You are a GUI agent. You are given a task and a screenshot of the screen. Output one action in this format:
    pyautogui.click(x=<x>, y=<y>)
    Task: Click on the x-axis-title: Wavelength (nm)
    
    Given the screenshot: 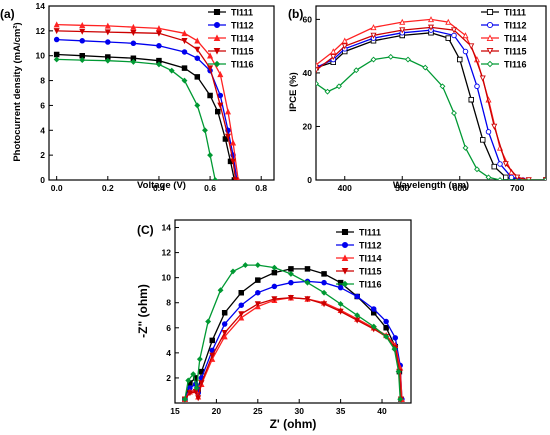 What is the action you would take?
    pyautogui.click(x=431, y=185)
    